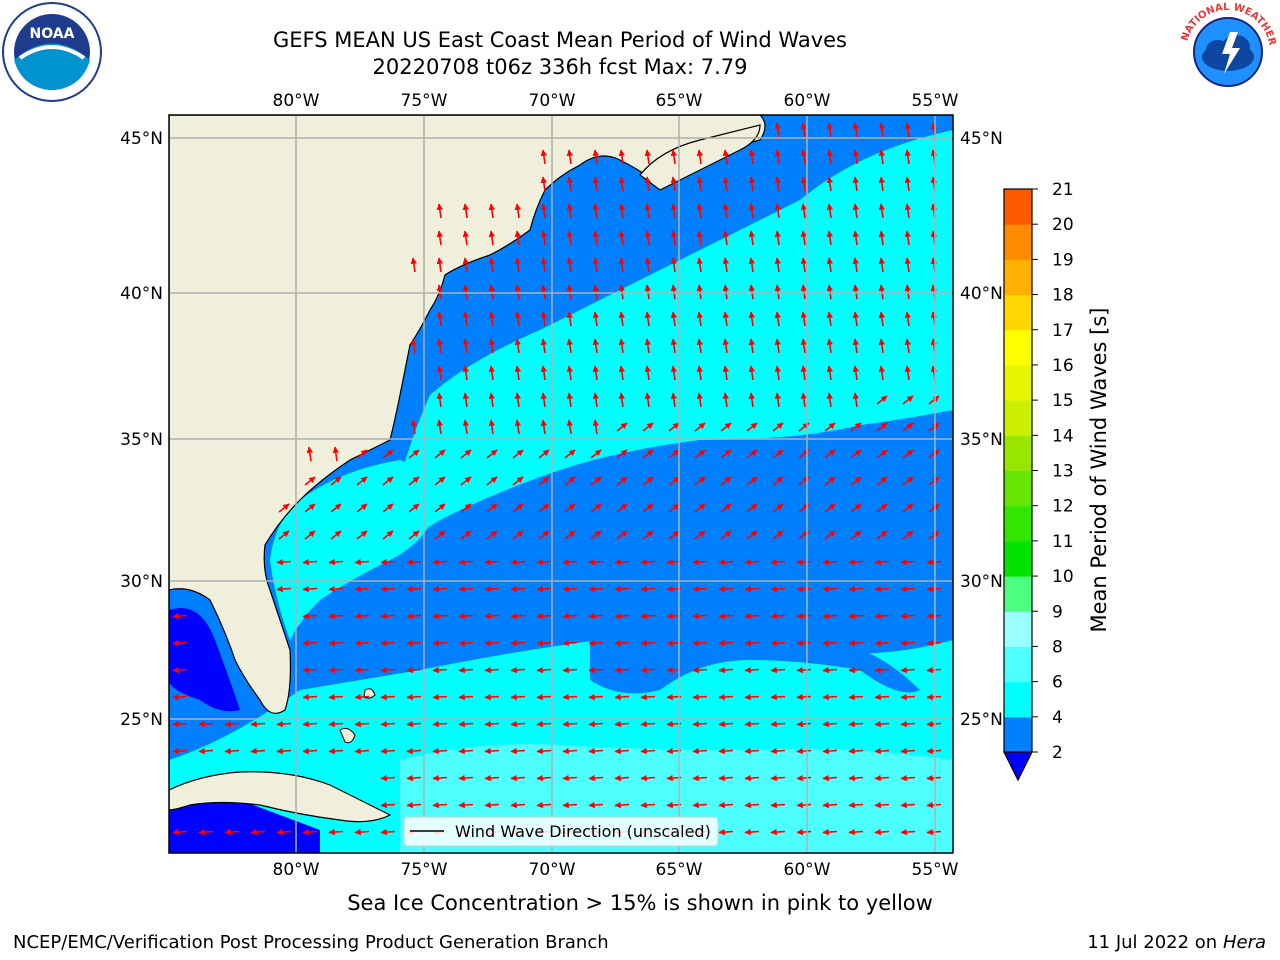  I want to click on lon-label-top: 60°W, so click(807, 101).